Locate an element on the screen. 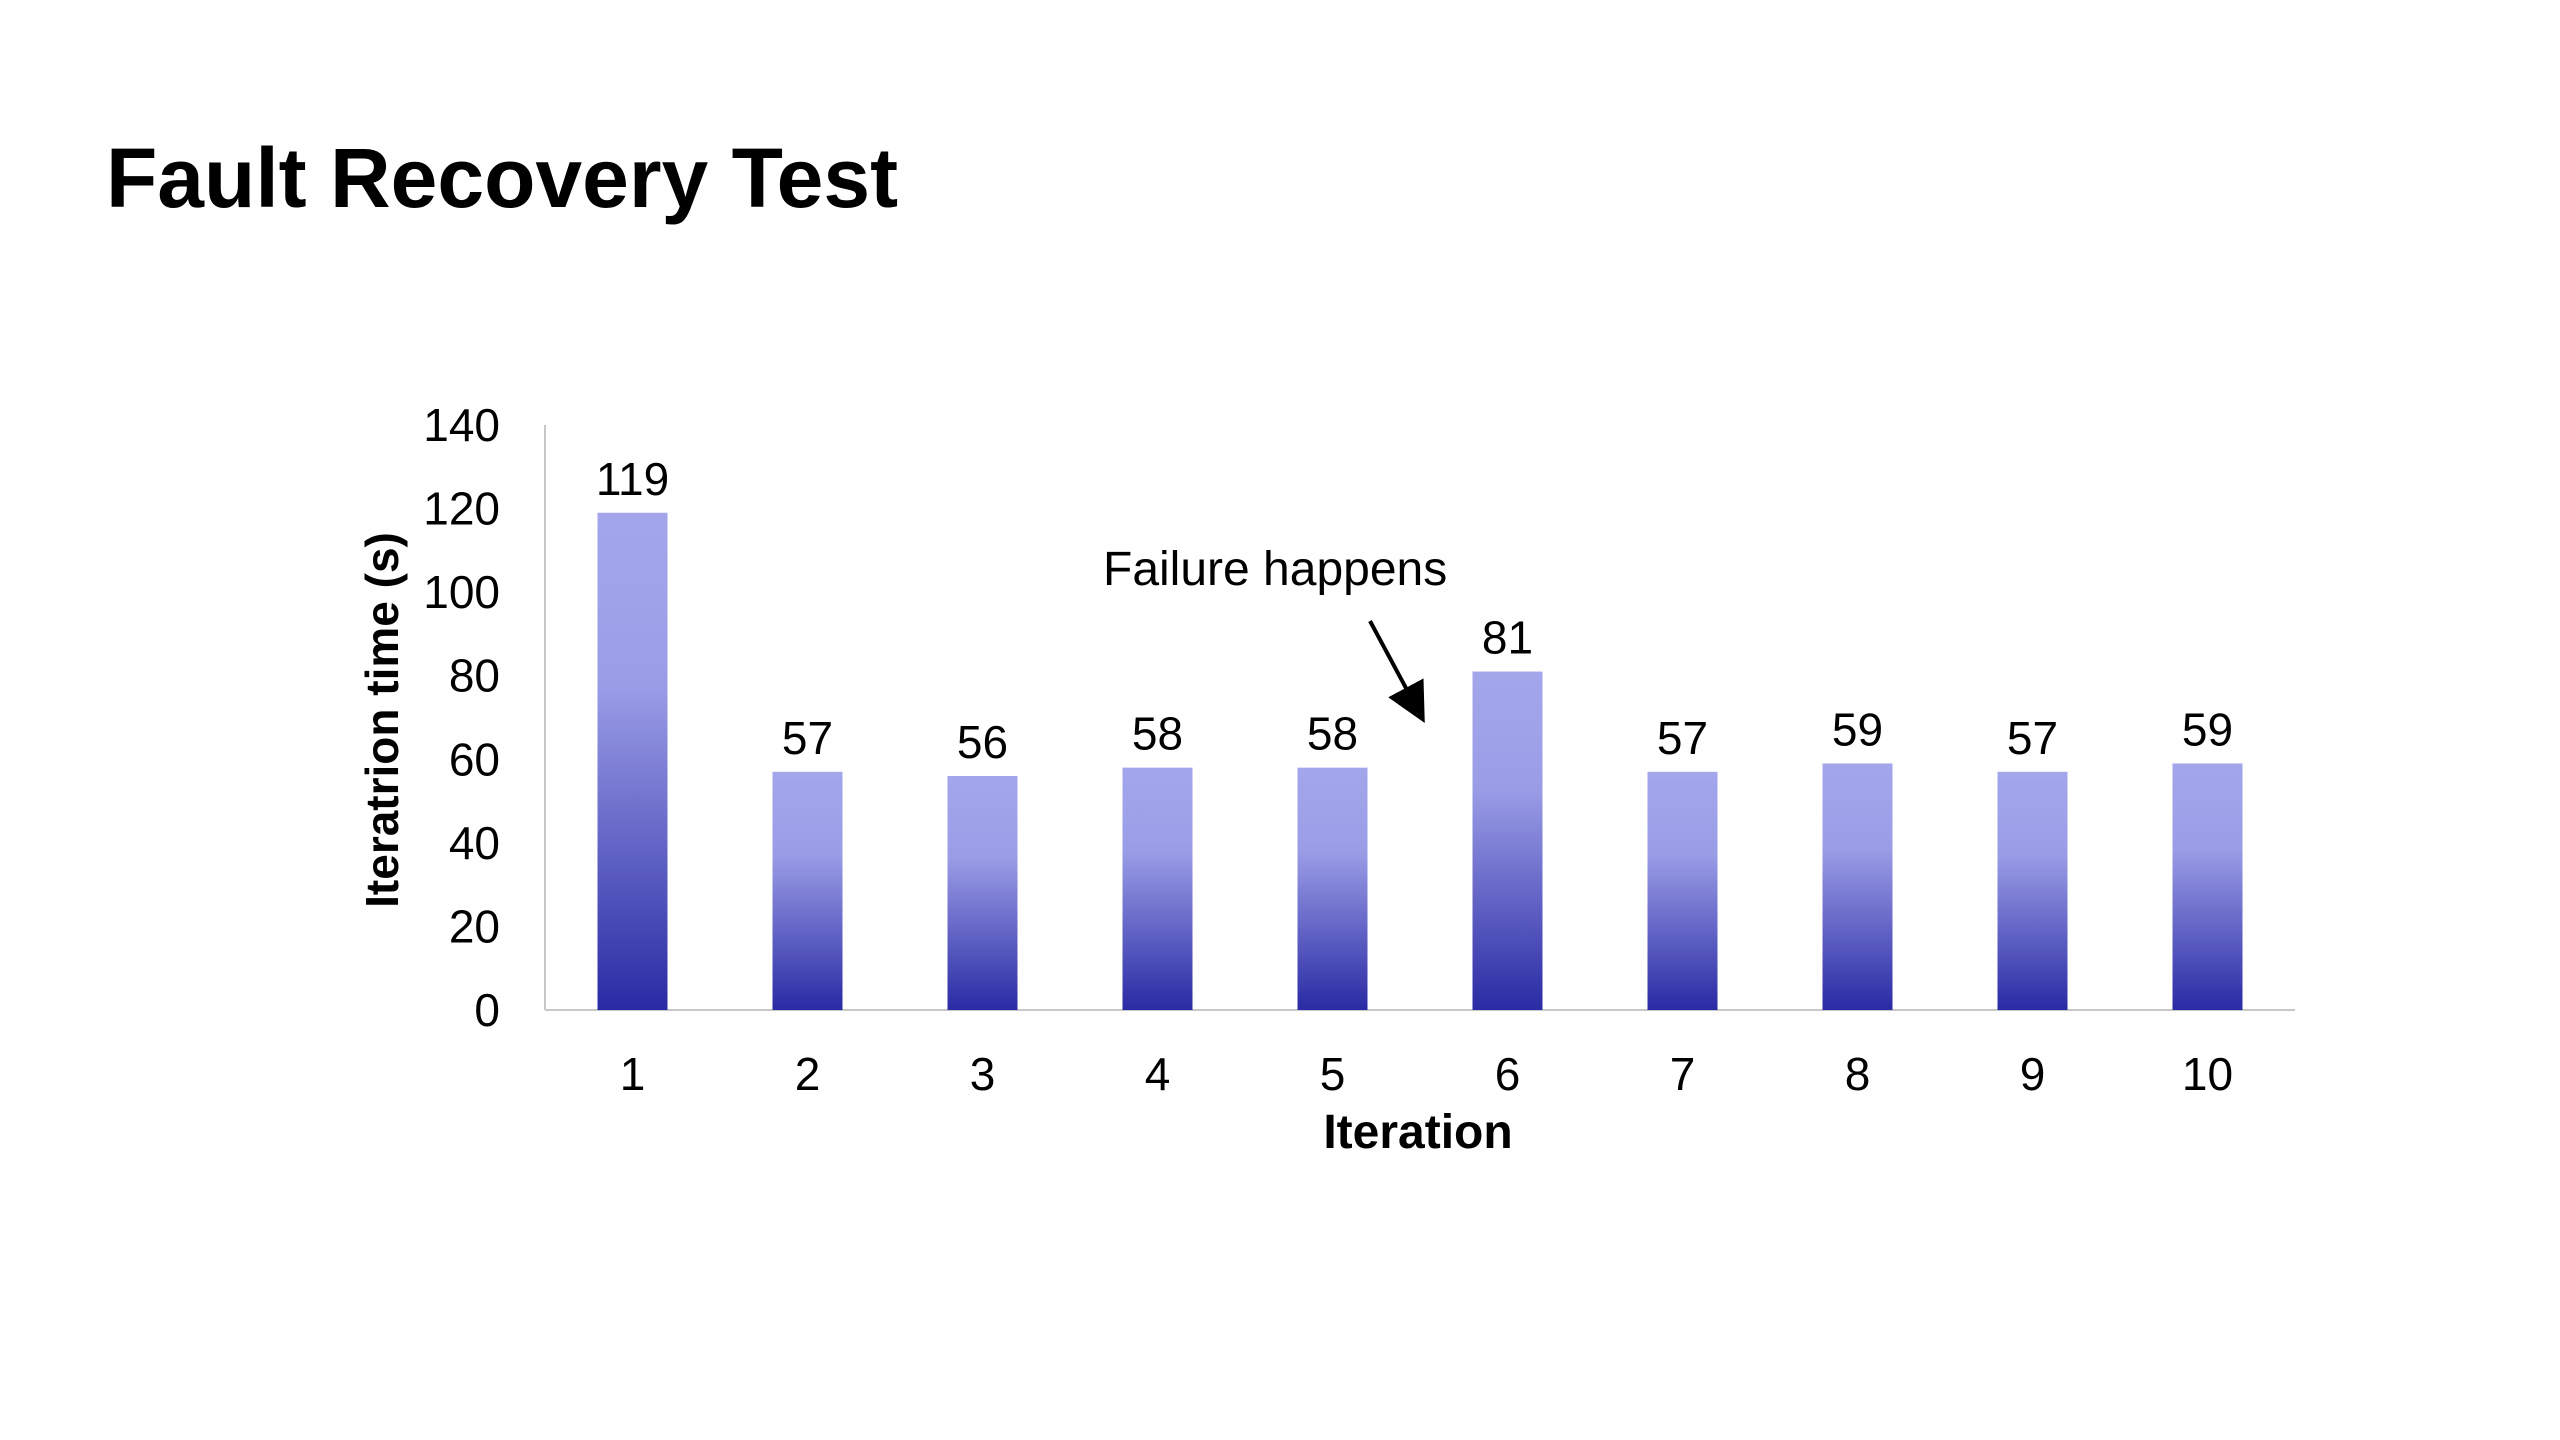  x-tick-label: 1 is located at coordinates (633, 1074).